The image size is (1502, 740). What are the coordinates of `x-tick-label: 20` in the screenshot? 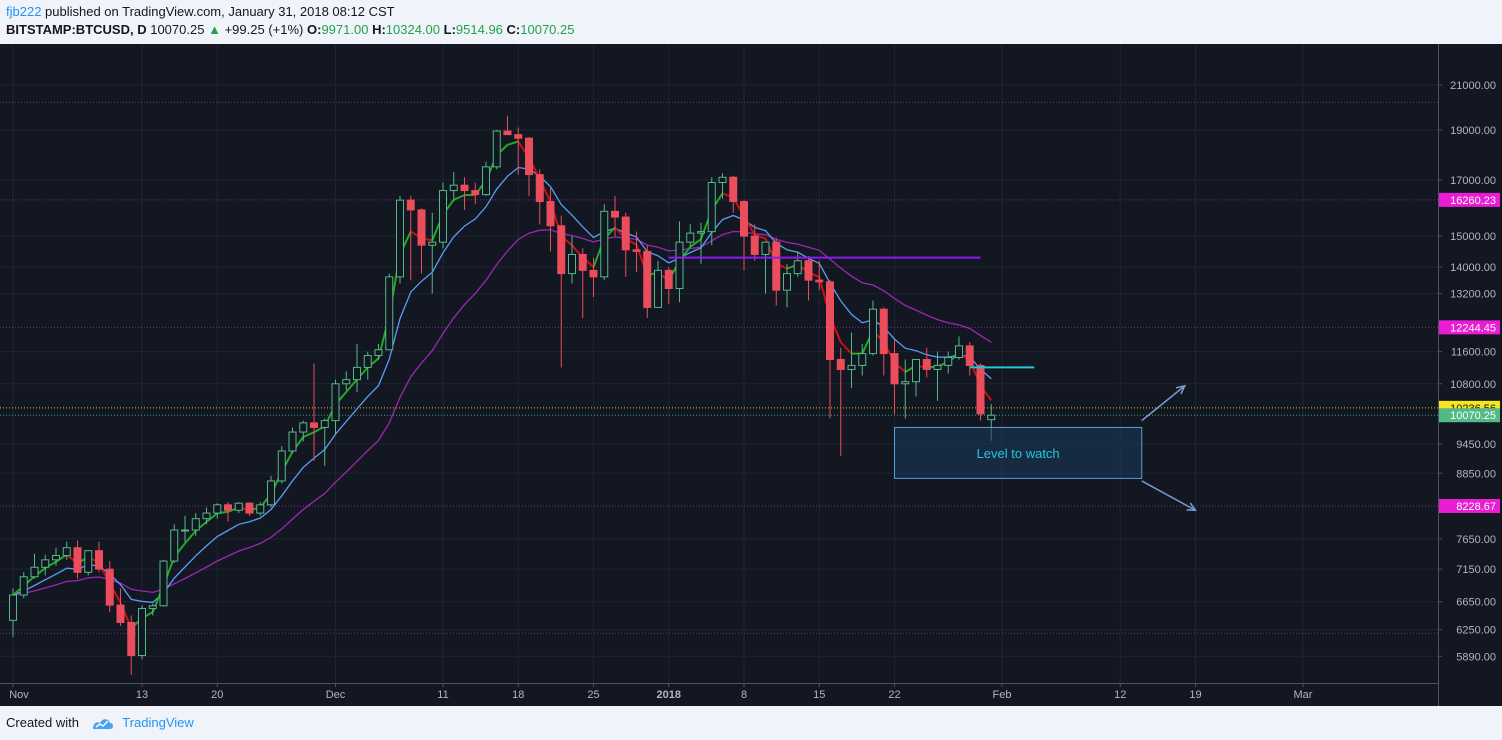 It's located at (217, 695).